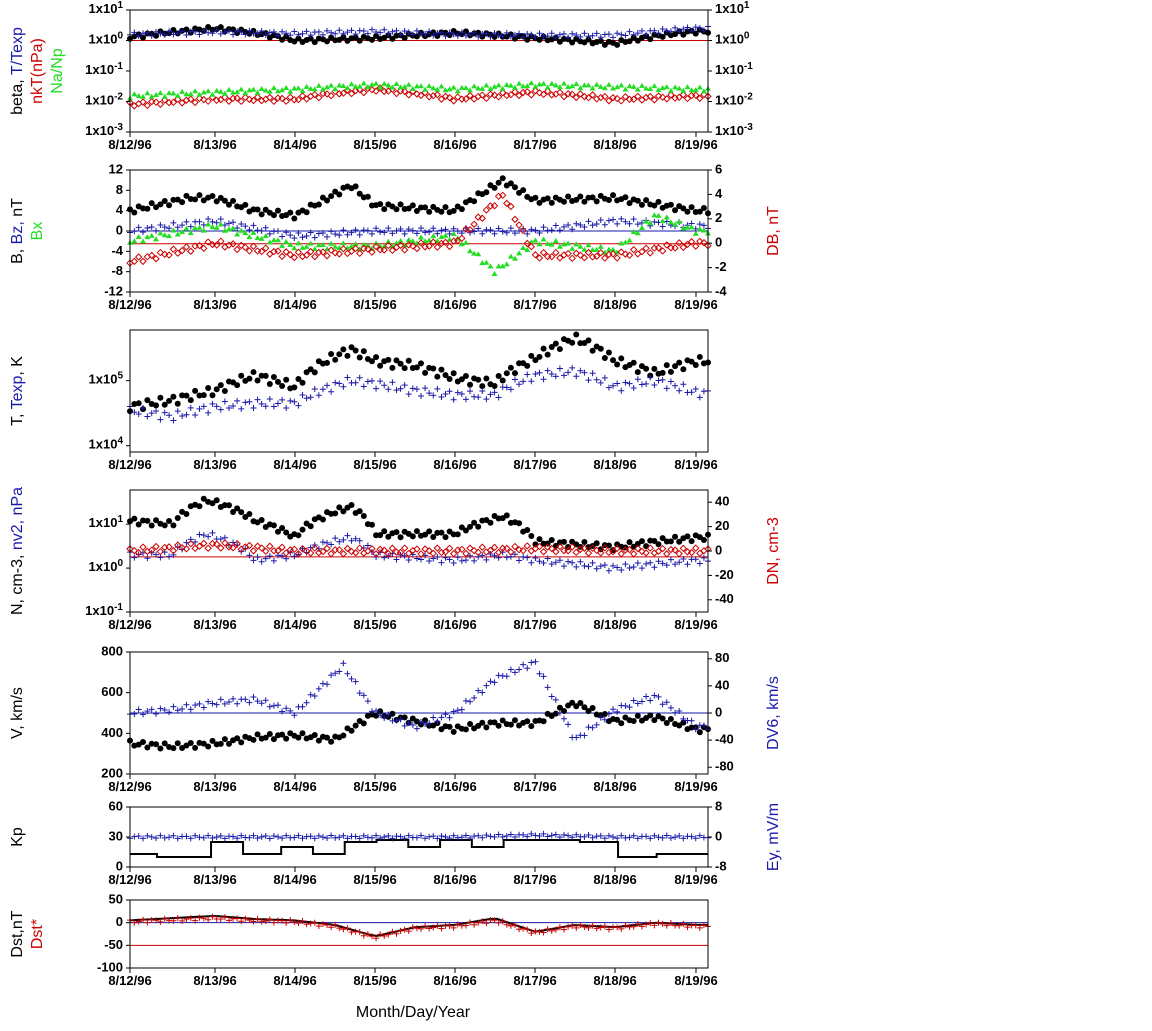 This screenshot has height=1031, width=1152. Describe the element at coordinates (214, 786) in the screenshot. I see `x-tick-label: 8/13/96` at that location.